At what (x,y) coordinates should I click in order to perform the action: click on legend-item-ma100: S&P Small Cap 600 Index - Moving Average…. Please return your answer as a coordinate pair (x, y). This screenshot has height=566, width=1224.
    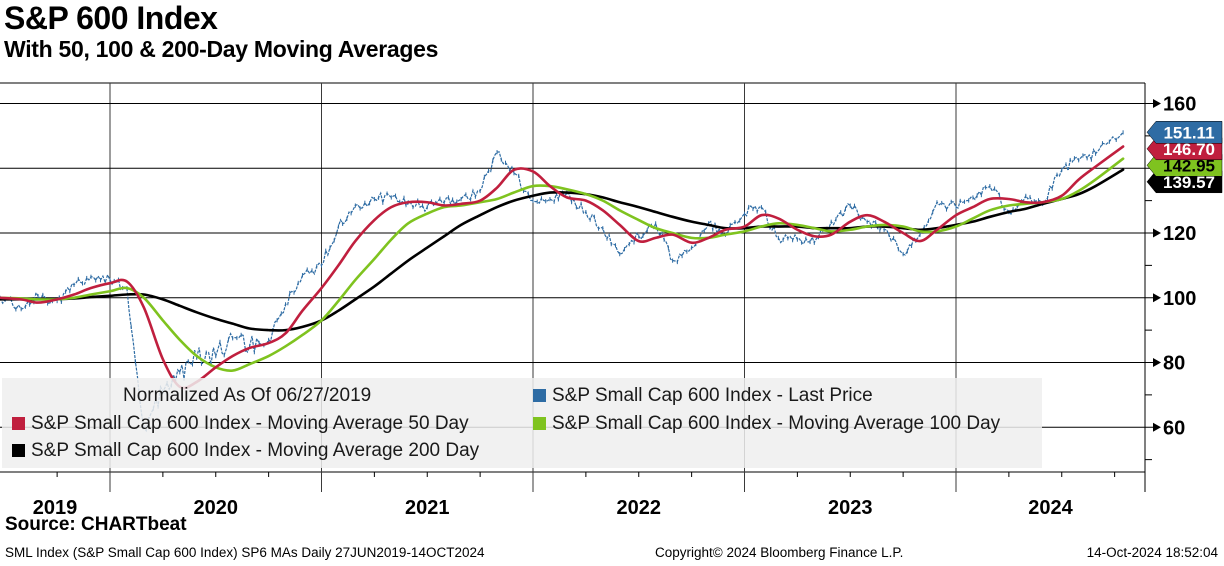
    Looking at the image, I should click on (766, 424).